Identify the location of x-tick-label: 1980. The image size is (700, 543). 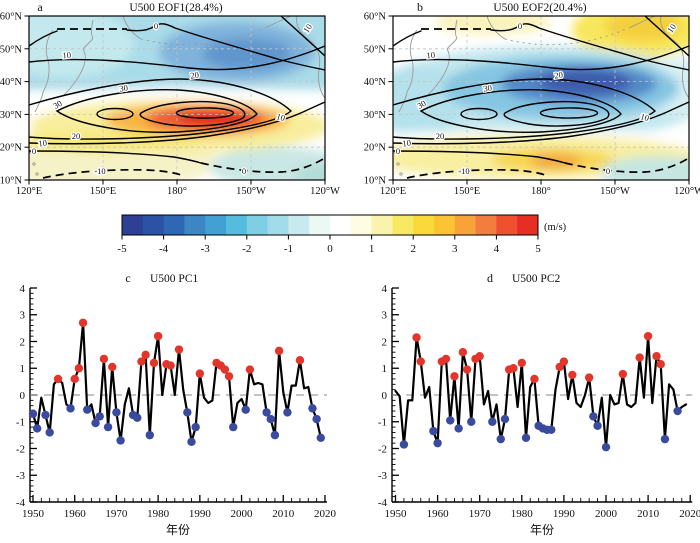
(158, 514).